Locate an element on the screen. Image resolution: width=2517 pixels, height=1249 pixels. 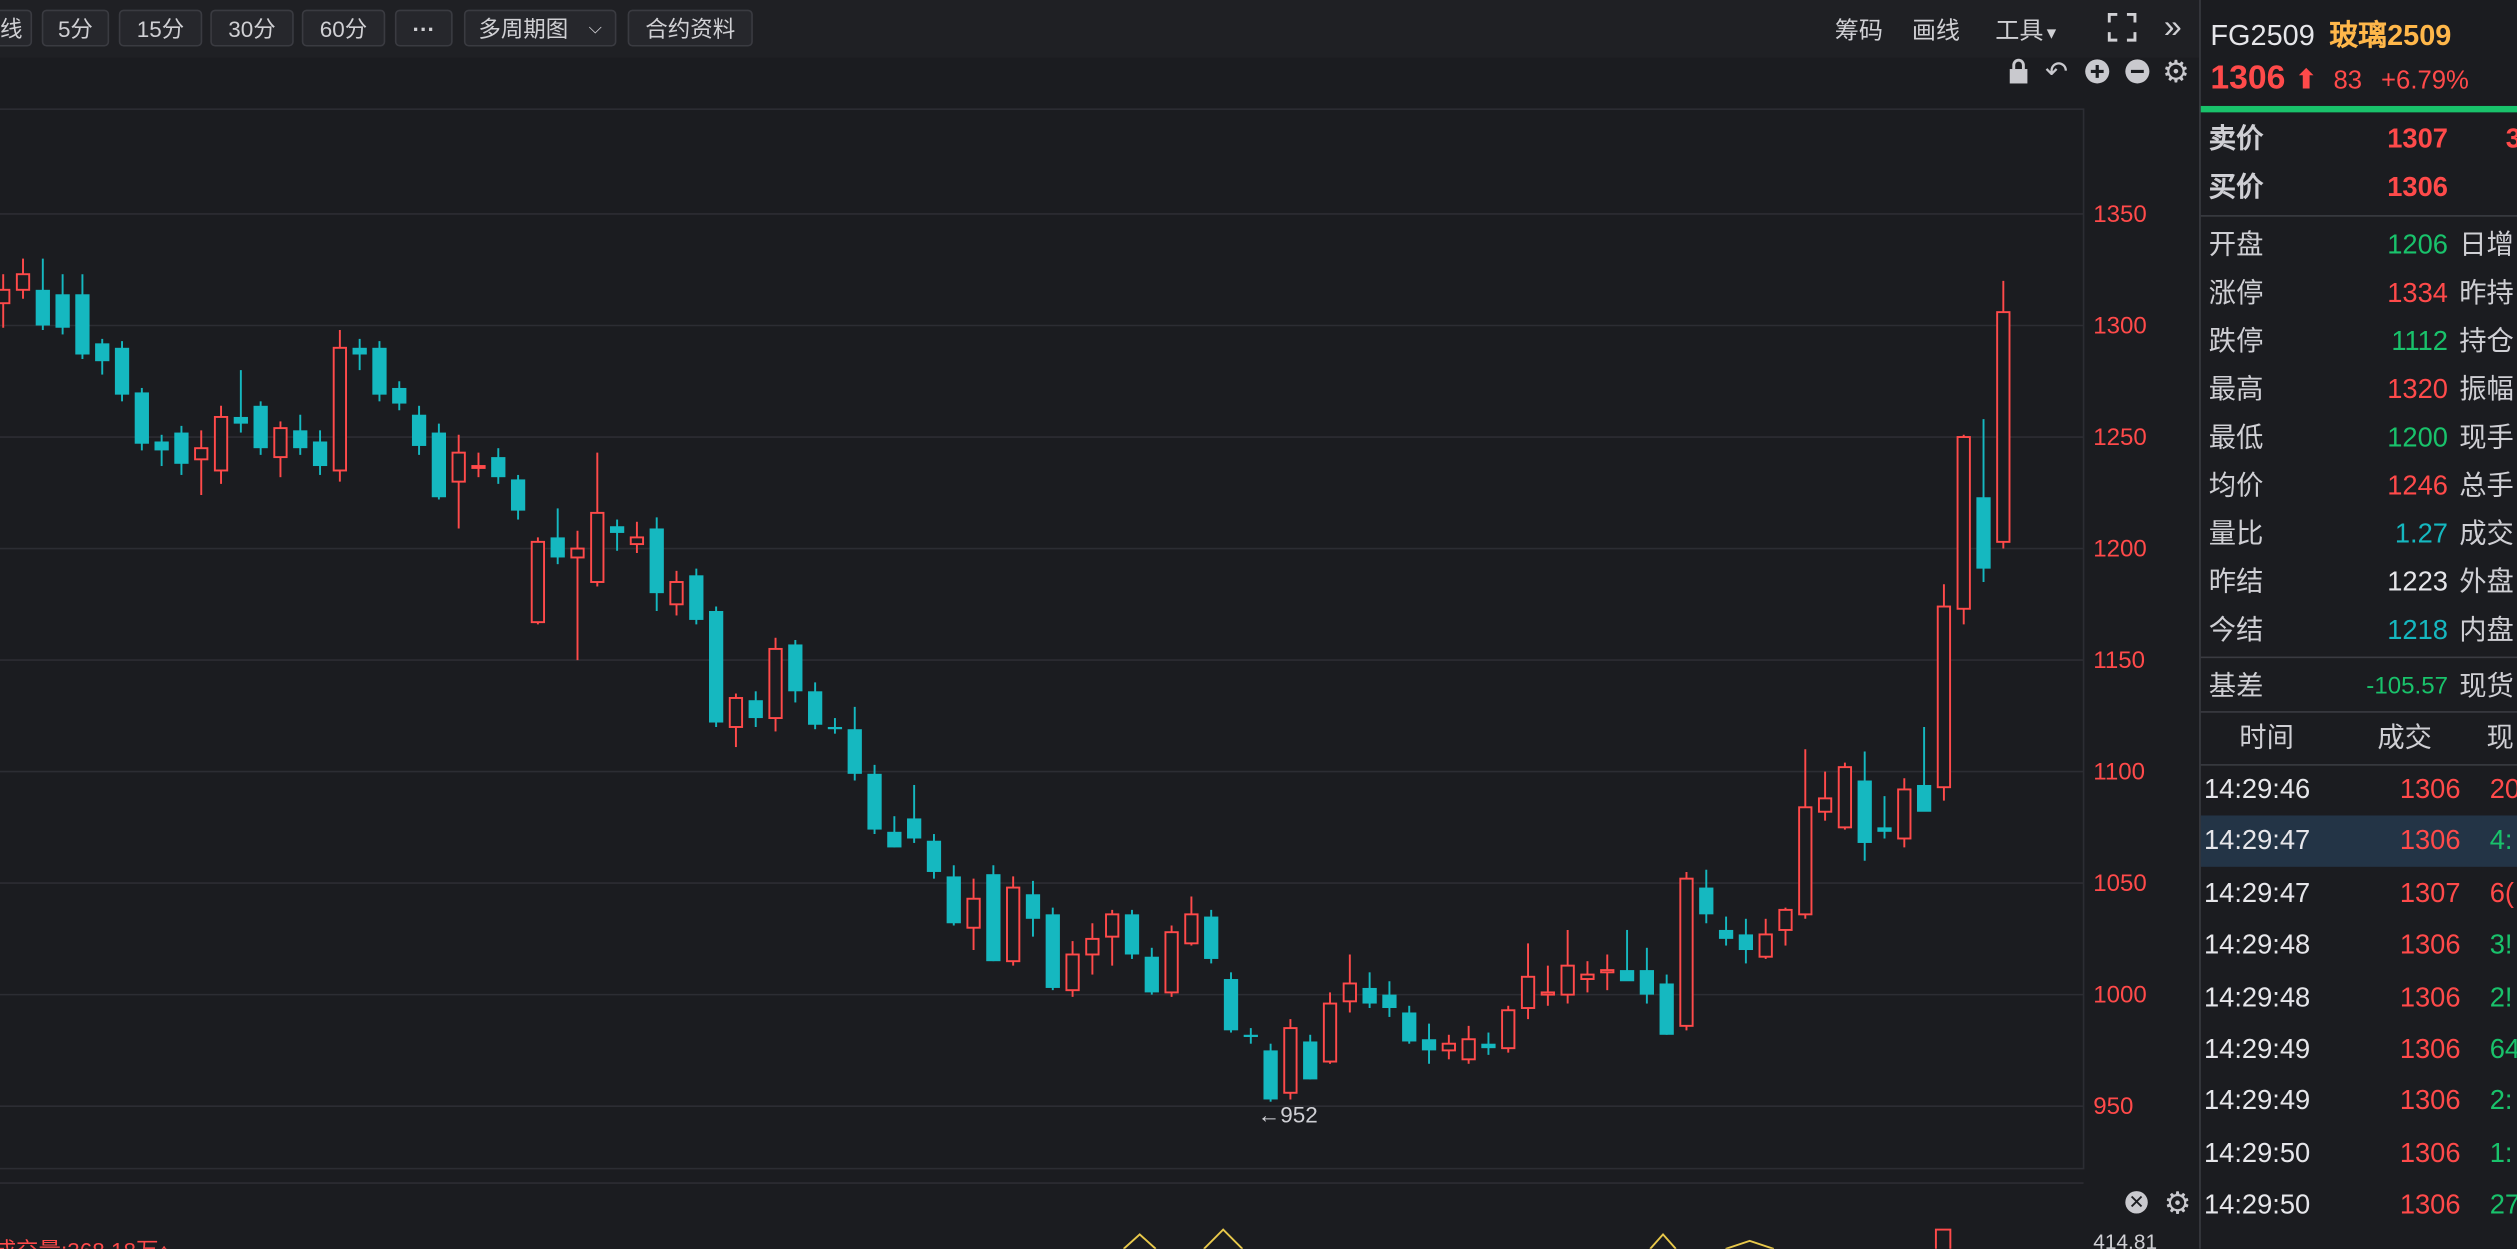
period-15min-button: 15分 is located at coordinates (160, 28).